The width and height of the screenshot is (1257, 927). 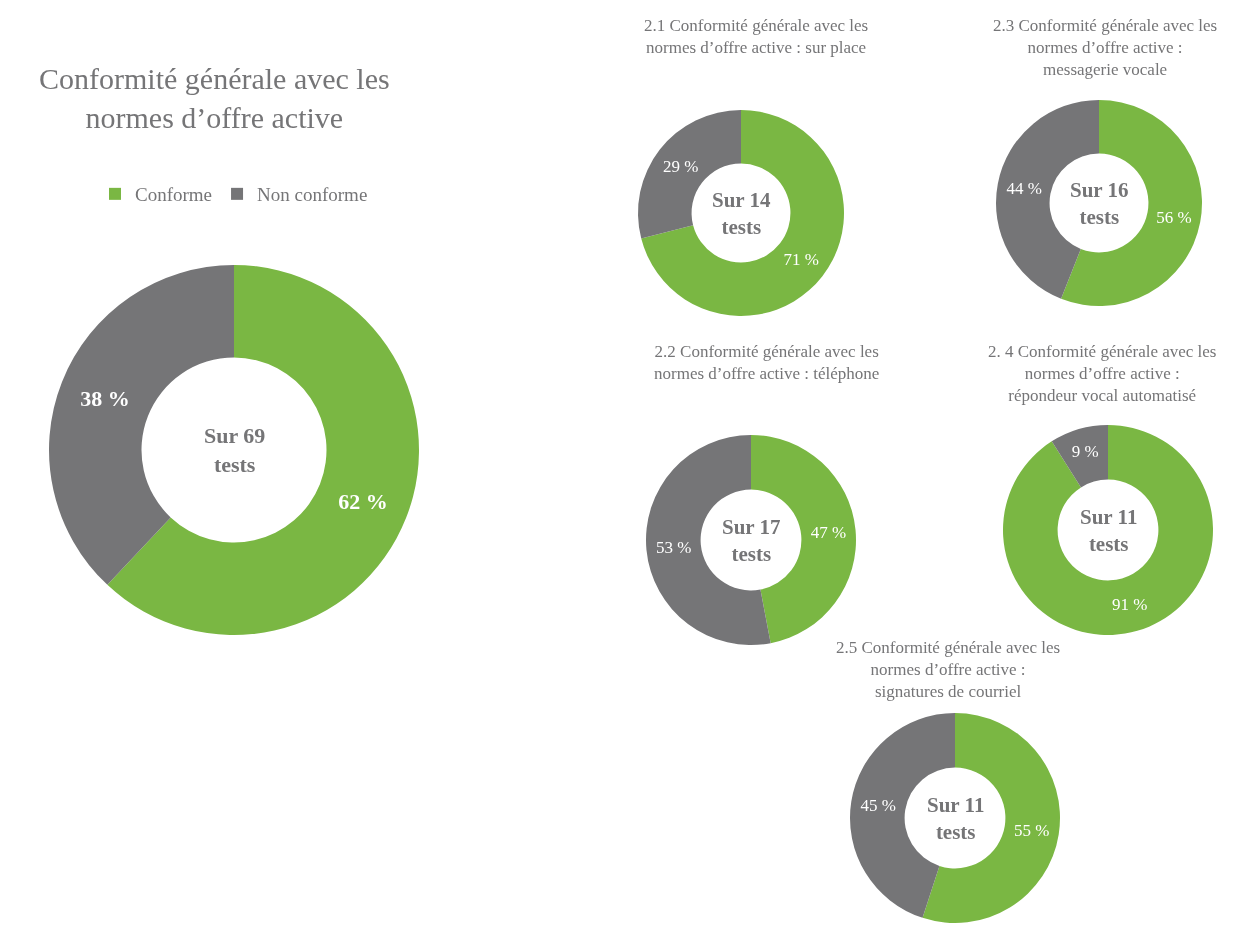 What do you see at coordinates (1085, 451) in the screenshot?
I see `data-label: 9 %` at bounding box center [1085, 451].